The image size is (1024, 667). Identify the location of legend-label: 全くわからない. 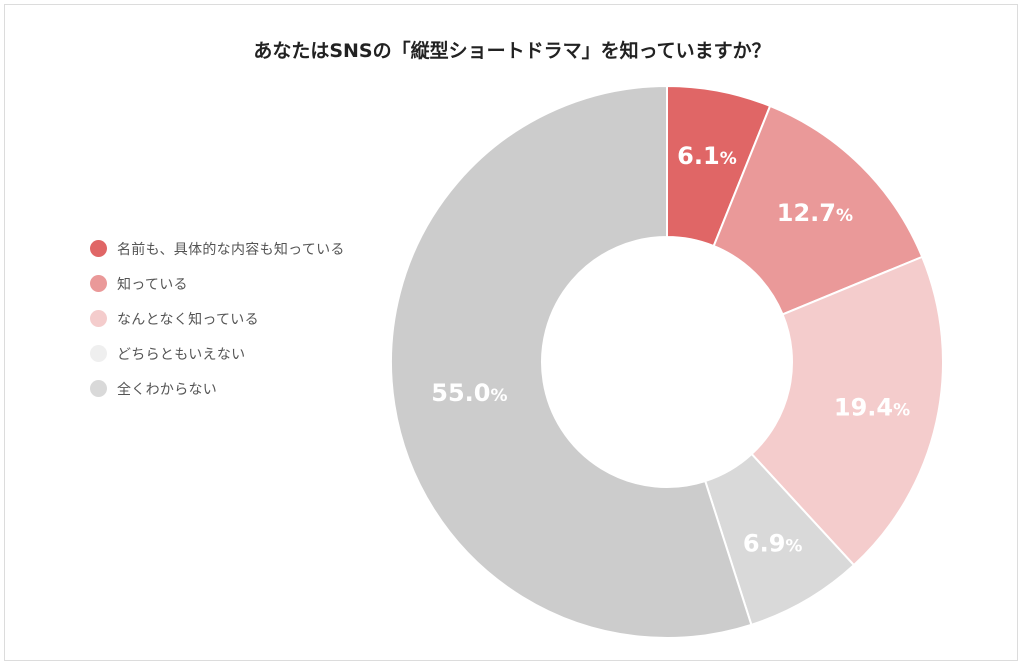
(167, 389).